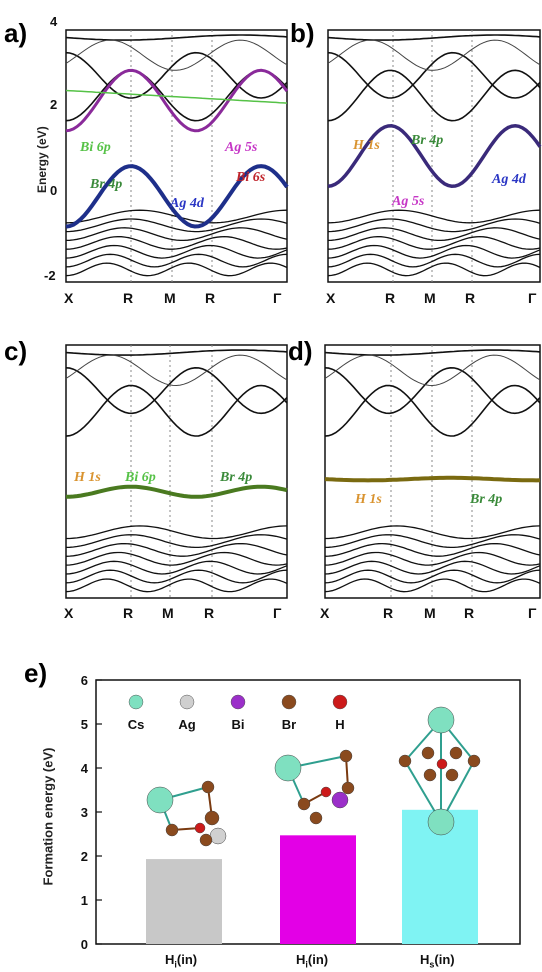  What do you see at coordinates (368, 499) in the screenshot?
I see `panel-d-orbital-label: H 1s` at bounding box center [368, 499].